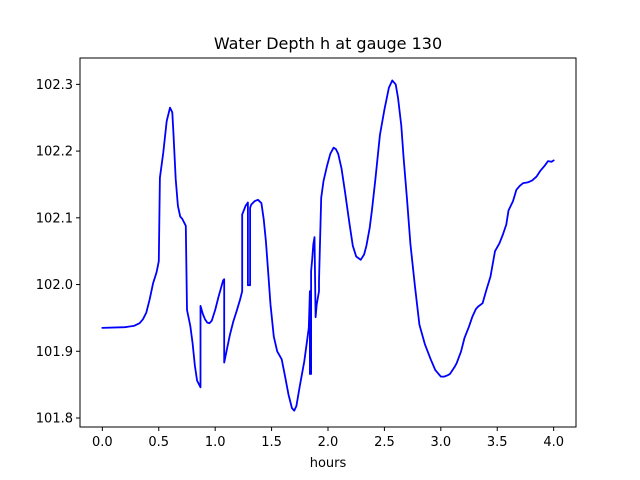  Describe the element at coordinates (328, 463) in the screenshot. I see `x-axis-label: hours` at that location.